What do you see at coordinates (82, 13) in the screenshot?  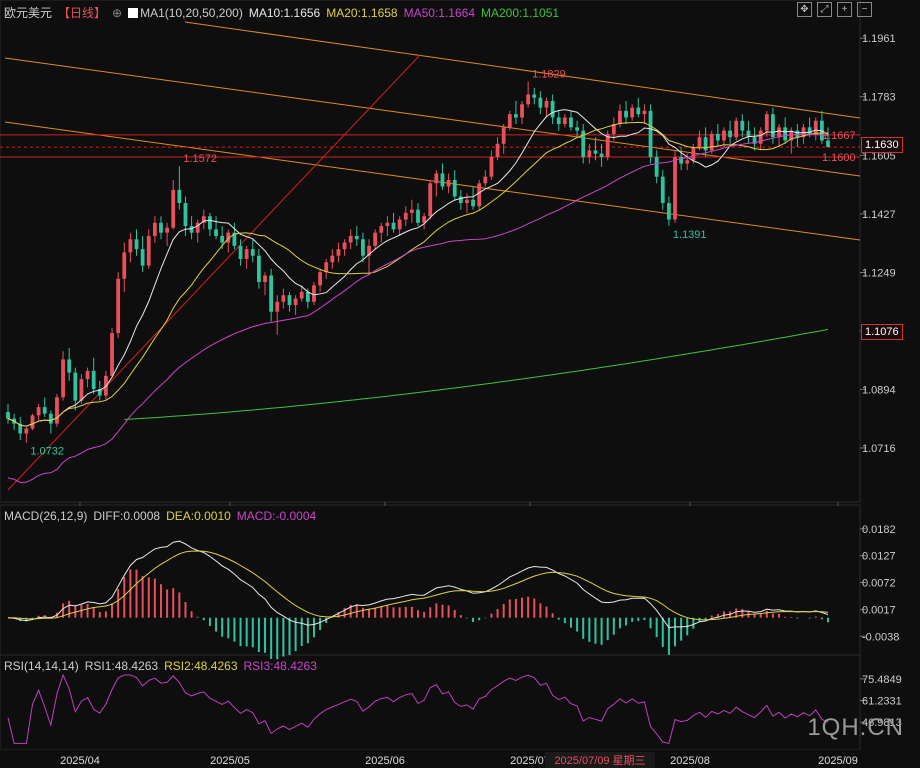 I see `period-label: 【日线】` at bounding box center [82, 13].